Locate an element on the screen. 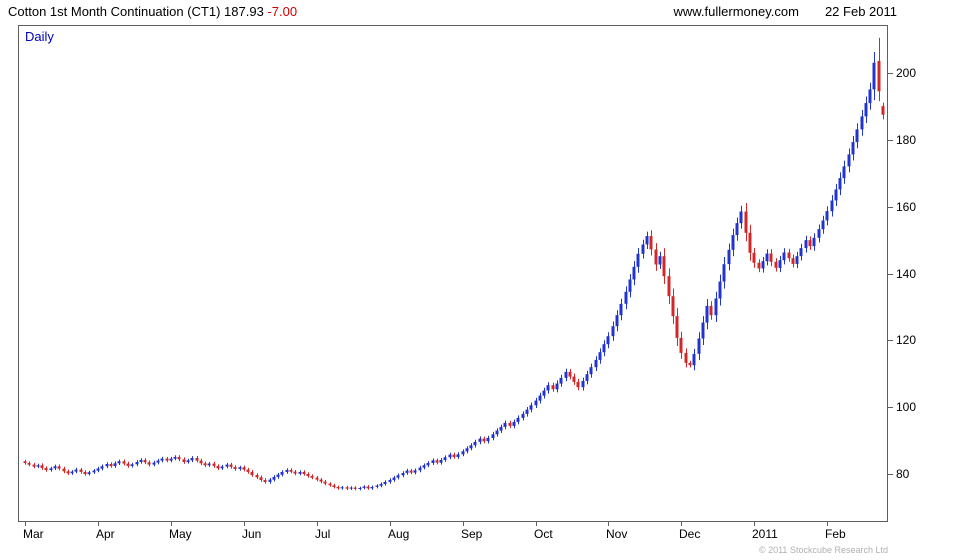 The image size is (980, 560). x-axis-label-dec: Dec is located at coordinates (690, 534).